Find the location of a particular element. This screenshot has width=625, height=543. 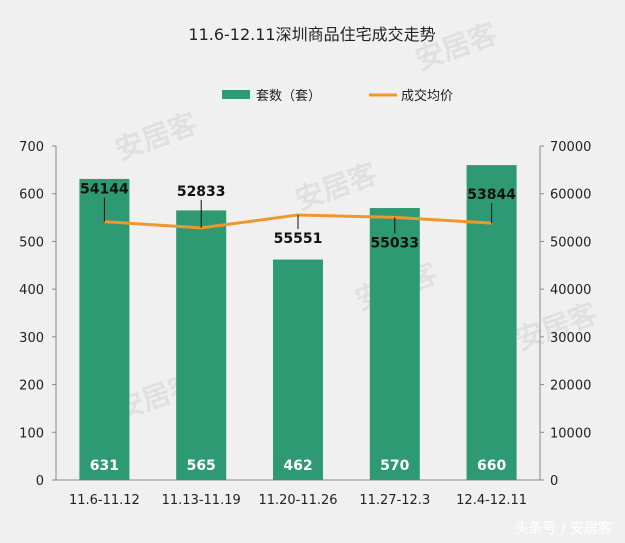

y-left-tick-label: 400 is located at coordinates (31, 290).